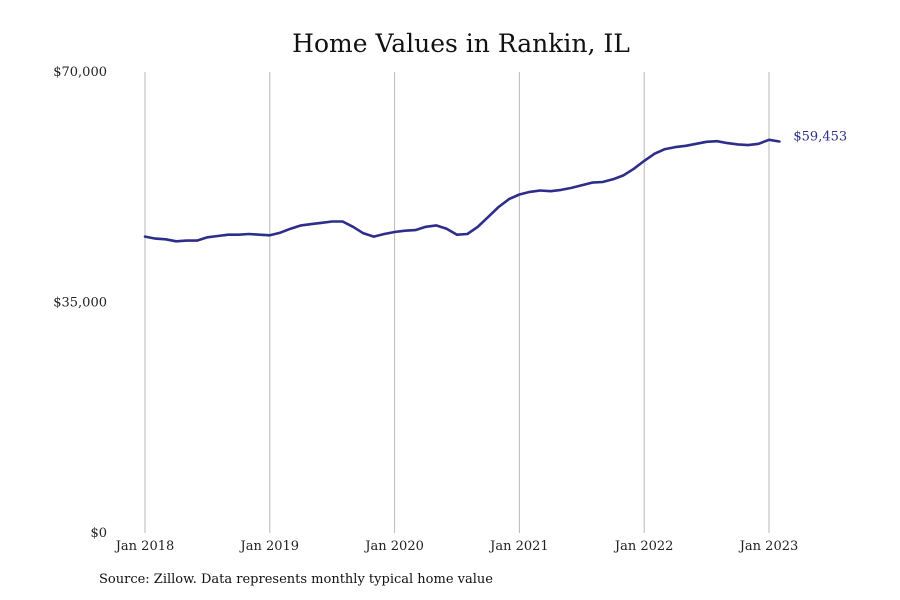 Image resolution: width=900 pixels, height=600 pixels. I want to click on x-tick-label: Jan 2018, so click(144, 546).